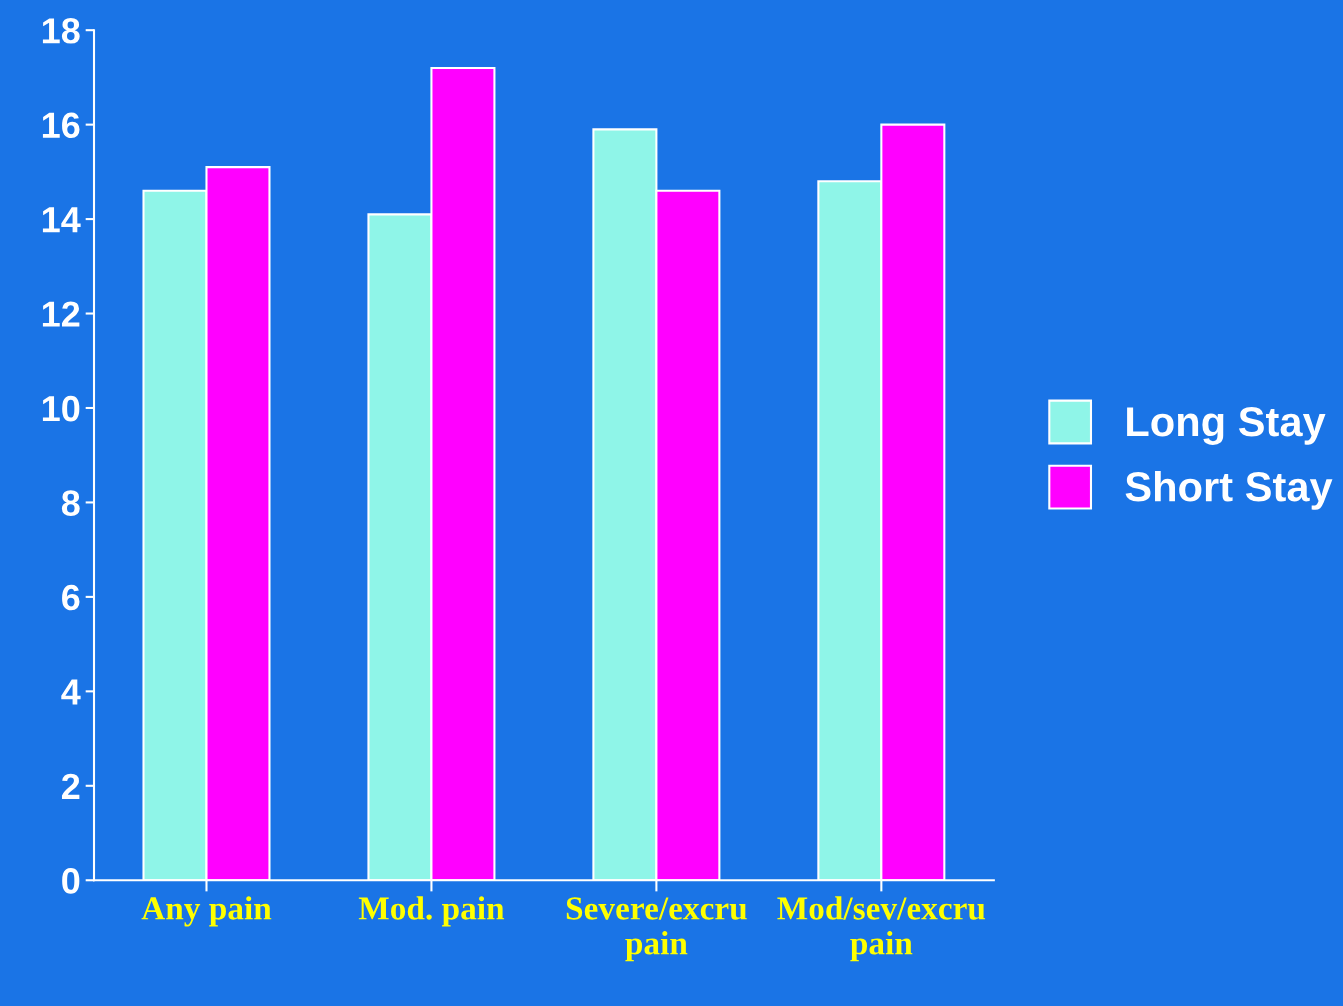 The height and width of the screenshot is (1006, 1343). Describe the element at coordinates (61, 31) in the screenshot. I see `y-tick-label: 18` at that location.